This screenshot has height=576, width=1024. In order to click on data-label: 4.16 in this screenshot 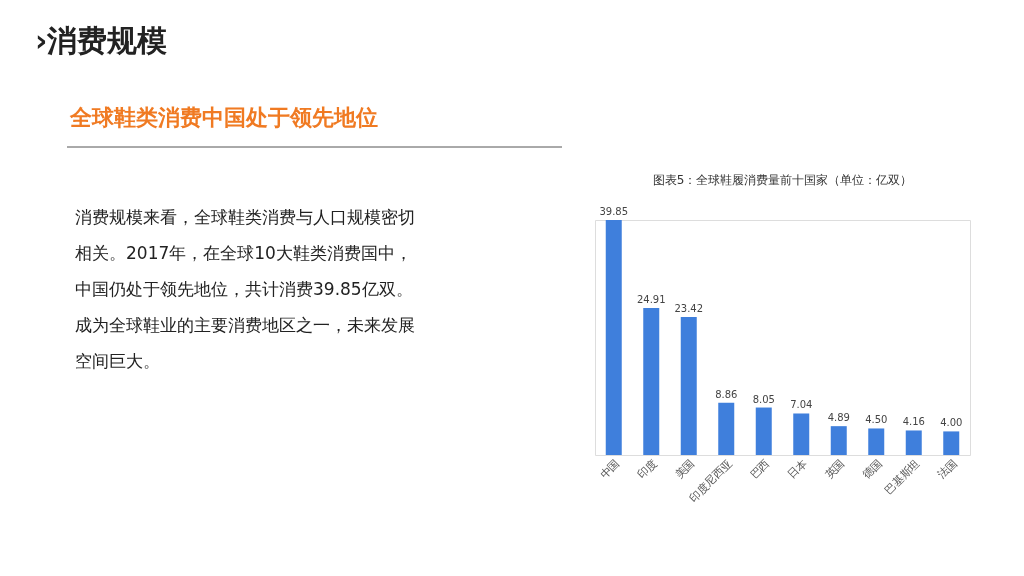, I will do `click(913, 422)`.